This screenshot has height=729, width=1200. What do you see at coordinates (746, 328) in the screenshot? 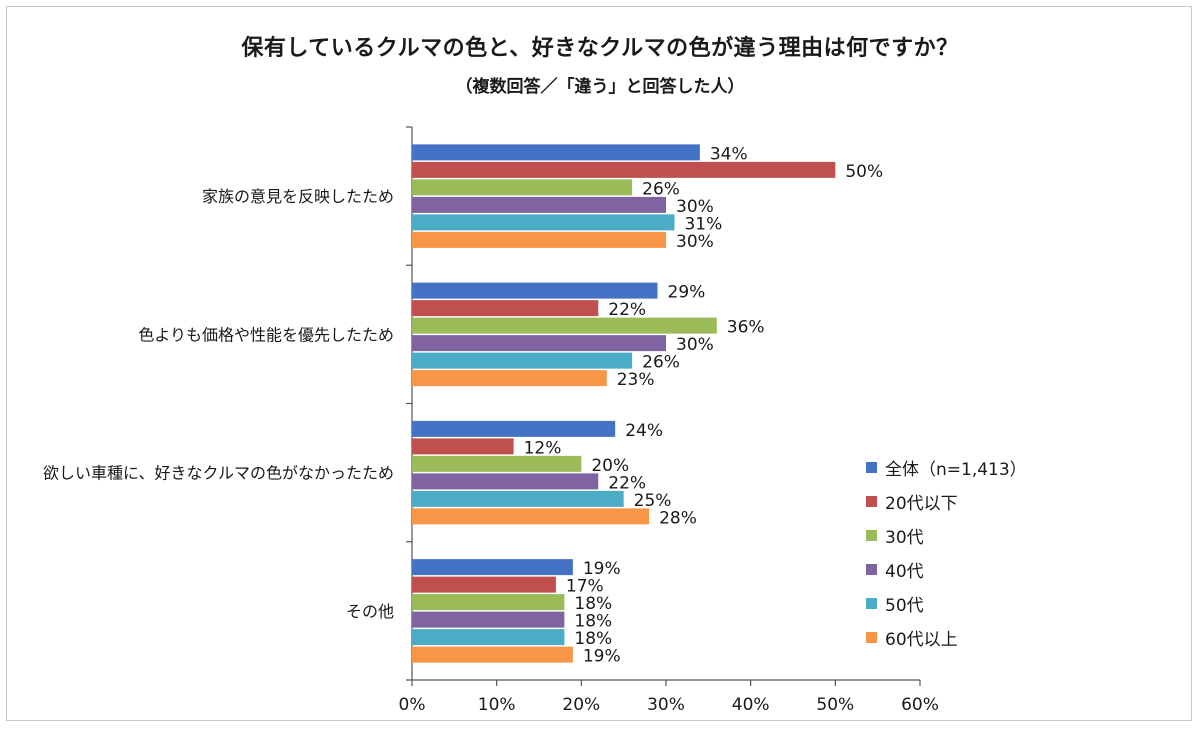
I see `data-label: 36%` at bounding box center [746, 328].